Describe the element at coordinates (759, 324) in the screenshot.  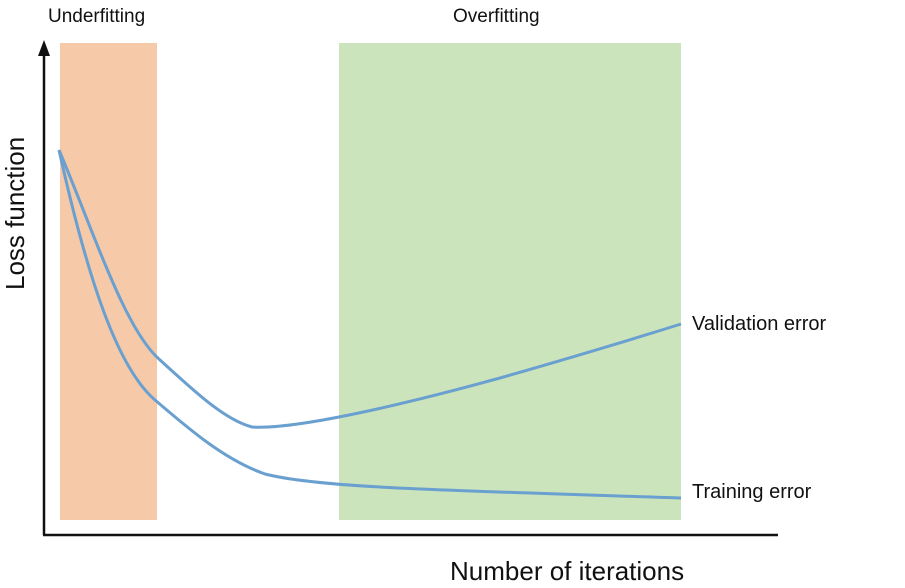
I see `validation-error-label: Validation error` at that location.